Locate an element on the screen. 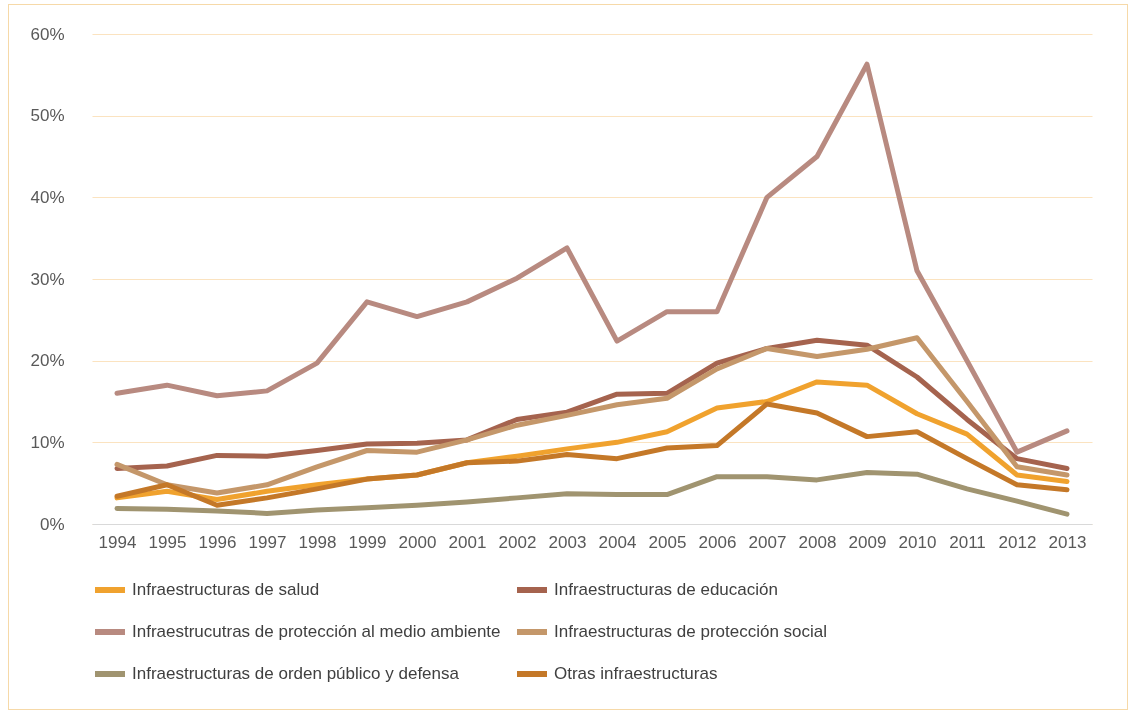 Image resolution: width=1133 pixels, height=716 pixels. x-tick-label: 2003 is located at coordinates (567, 542).